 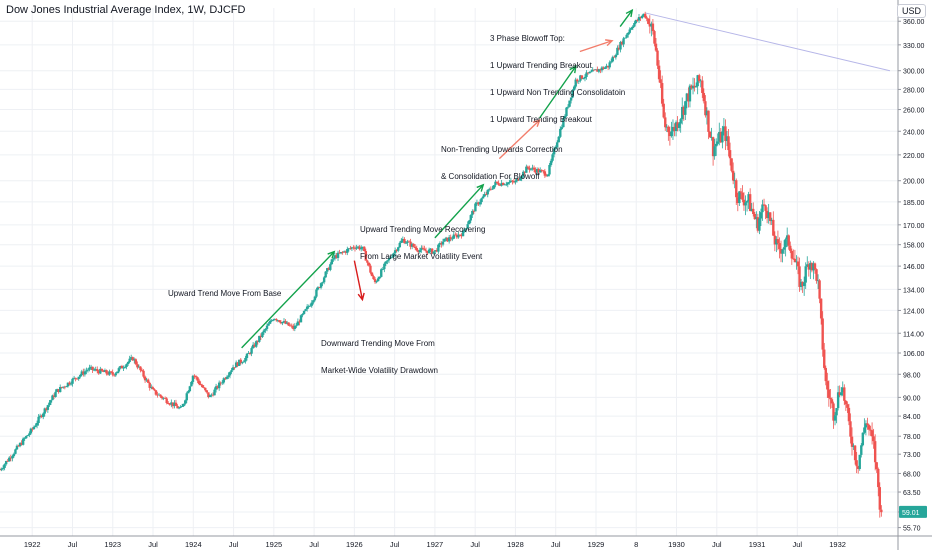 I want to click on time-tick-label: 1929, so click(x=596, y=544).